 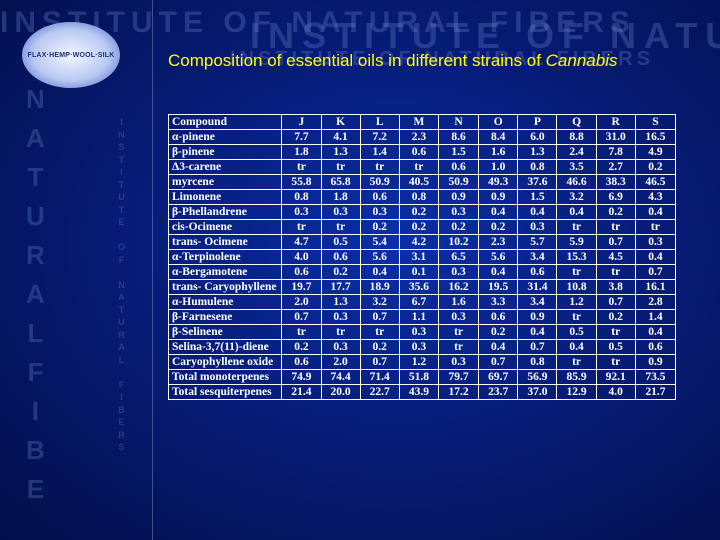 I want to click on institute-logo: FLAX·HEMP·WOOL·SILK, so click(x=71, y=55).